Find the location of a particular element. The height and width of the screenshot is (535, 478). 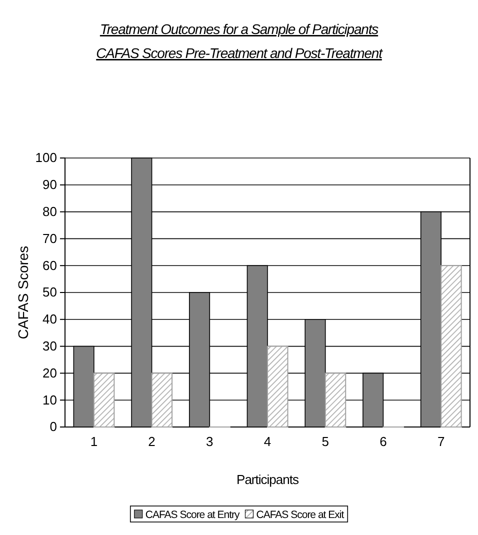

x-axis-title: Participants is located at coordinates (268, 479).